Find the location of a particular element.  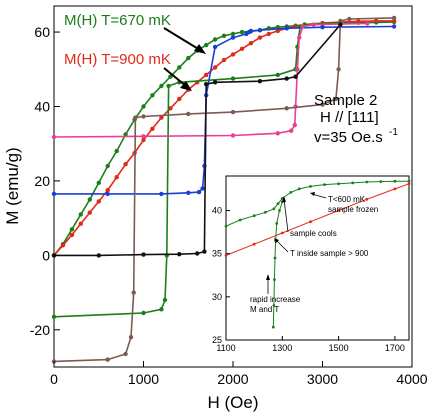

inset-arrow-cools-head is located at coordinates (284, 199).